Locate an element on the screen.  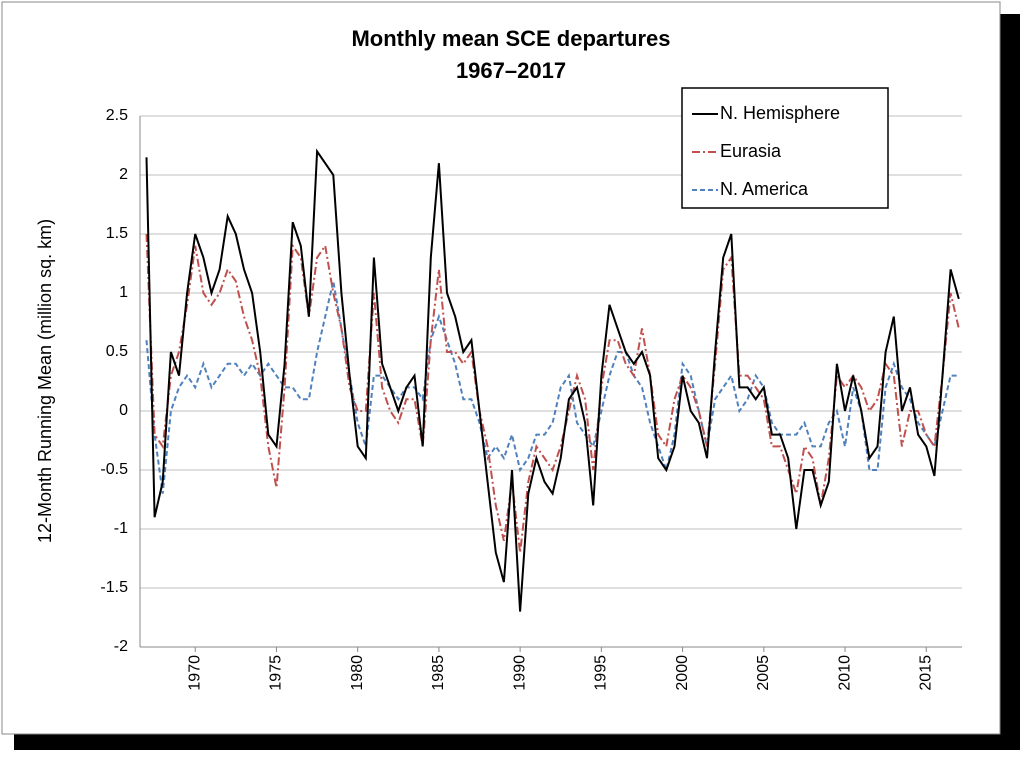
y-tick-label: 0.5 is located at coordinates (117, 351).